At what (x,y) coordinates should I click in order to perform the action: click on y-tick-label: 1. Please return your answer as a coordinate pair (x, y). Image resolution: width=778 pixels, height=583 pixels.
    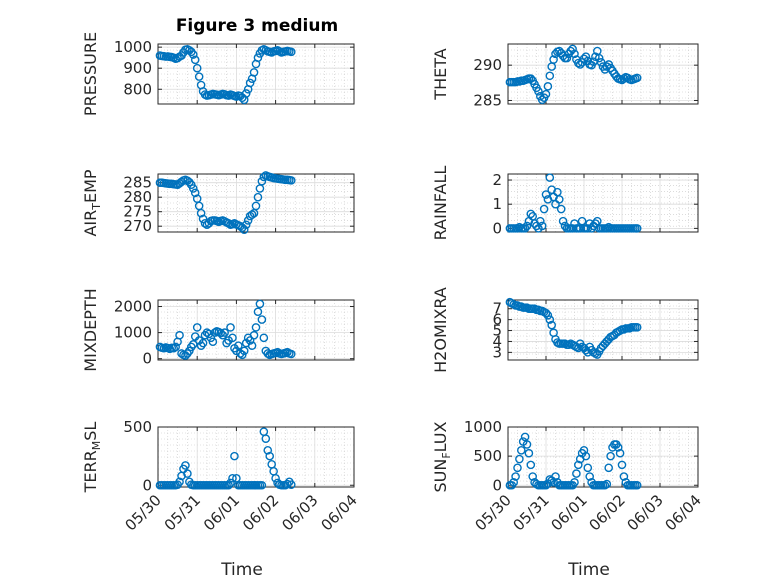
    Looking at the image, I should click on (497, 204).